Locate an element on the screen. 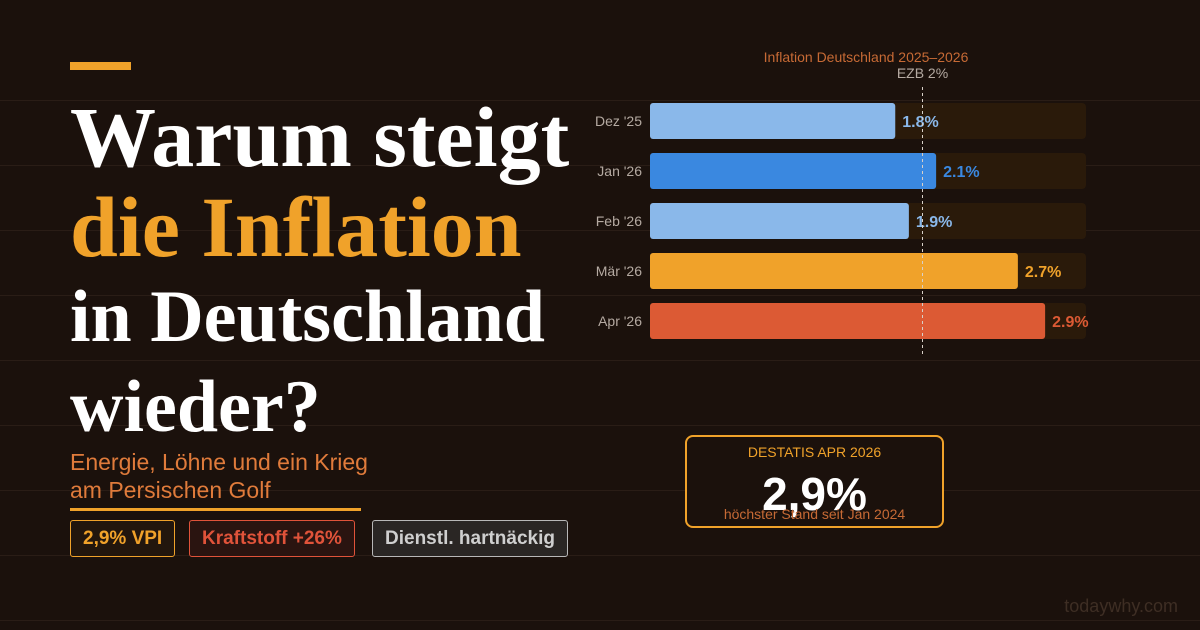 This screenshot has width=1200, height=630. value-label: 2.9% is located at coordinates (1070, 322).